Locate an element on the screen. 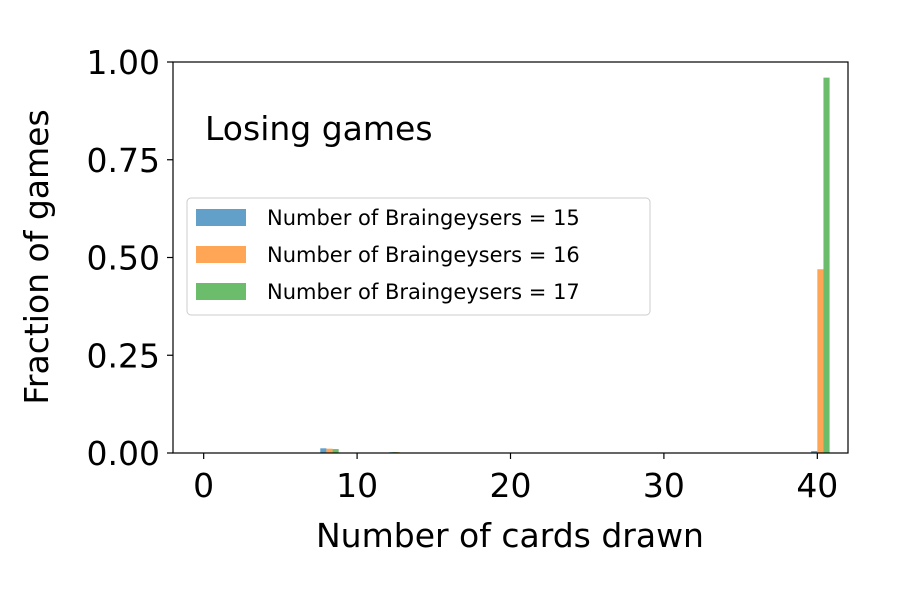 The height and width of the screenshot is (600, 900). y-tick-label: 0.25 is located at coordinates (123, 355).